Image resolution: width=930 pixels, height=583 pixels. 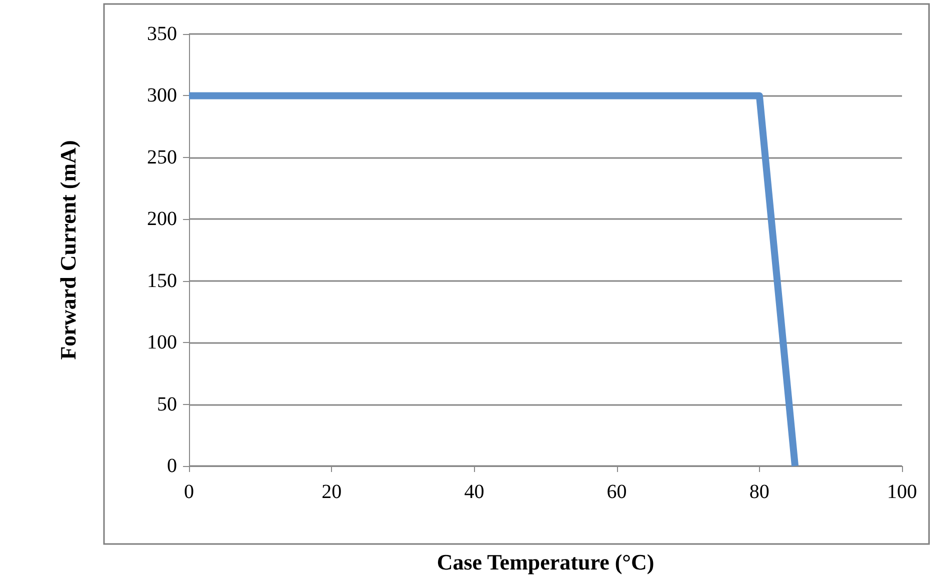 I want to click on y-tick-label: 100, so click(x=162, y=343).